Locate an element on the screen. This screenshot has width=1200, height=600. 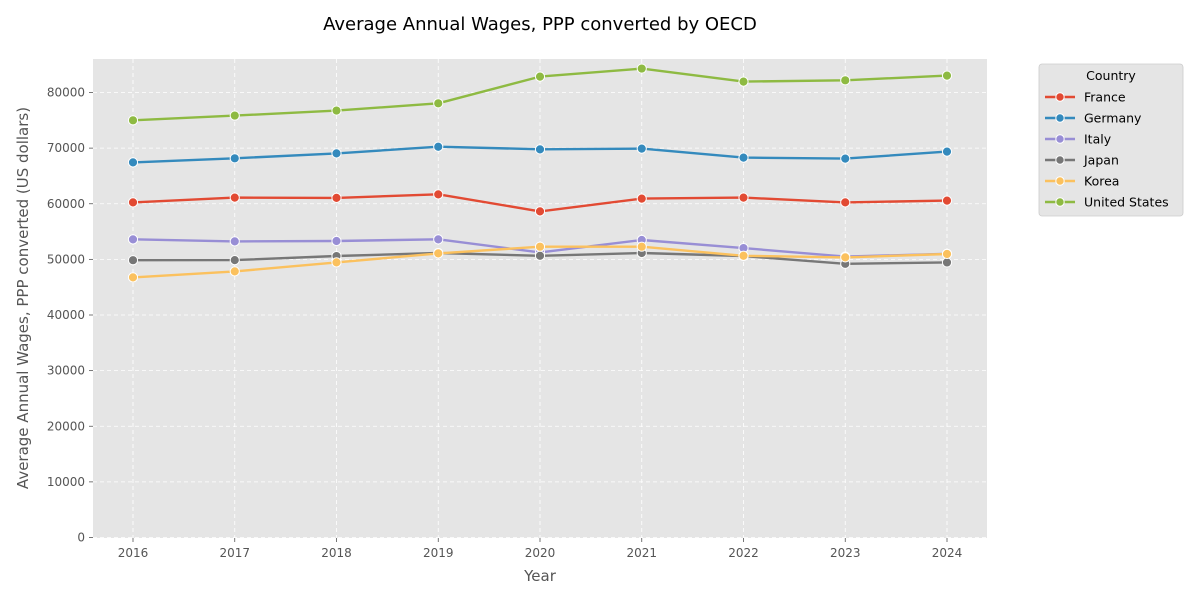
x-tick-label: 2018 is located at coordinates (336, 553).